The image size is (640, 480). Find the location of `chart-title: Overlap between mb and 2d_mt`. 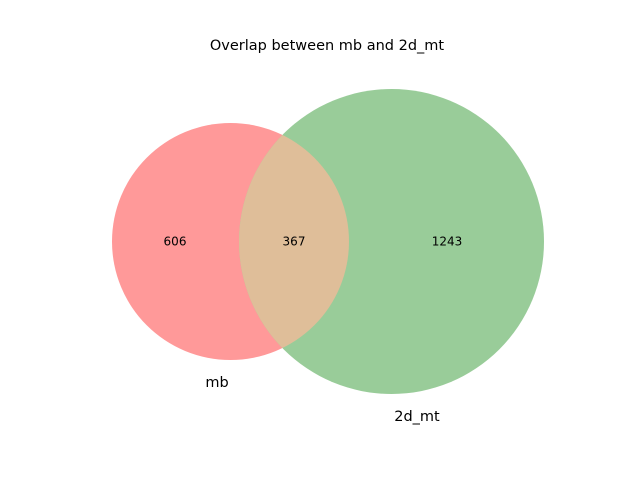

chart-title: Overlap between mb and 2d_mt is located at coordinates (327, 46).